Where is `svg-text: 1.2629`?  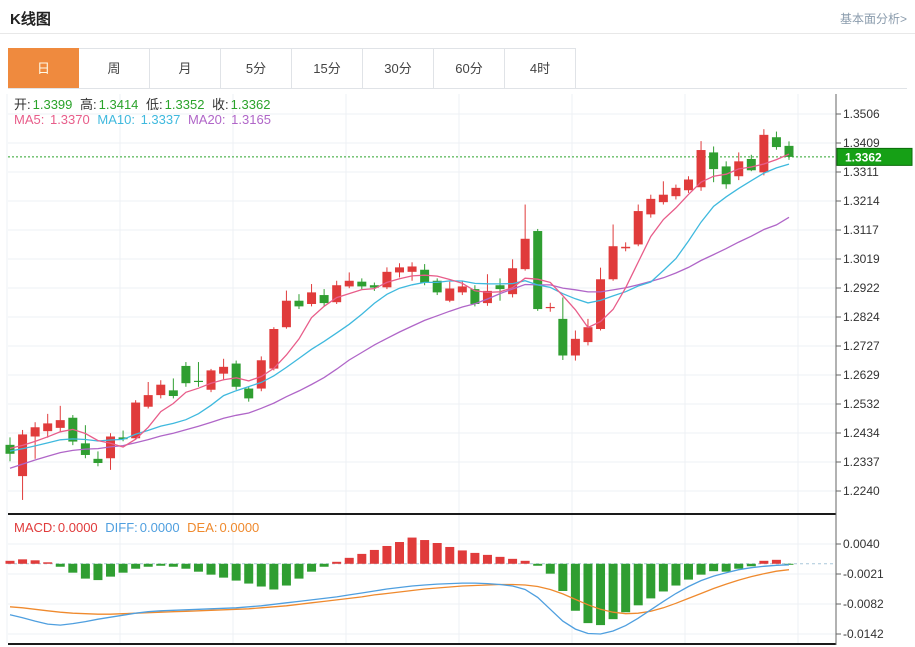
svg-text: 1.2629 is located at coordinates (861, 375).